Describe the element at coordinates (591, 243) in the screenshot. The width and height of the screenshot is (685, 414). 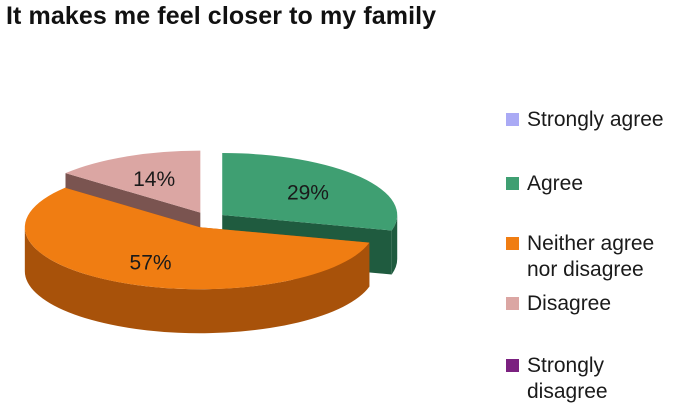
I see `legend-label-line: Neither agree` at that location.